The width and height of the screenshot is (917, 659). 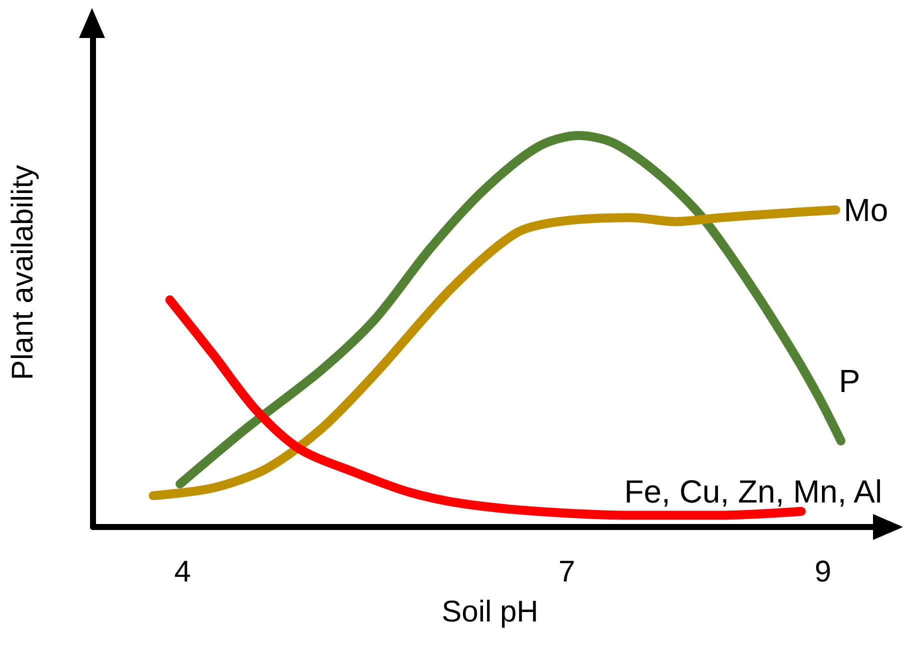 I want to click on series-label: P, so click(x=849, y=380).